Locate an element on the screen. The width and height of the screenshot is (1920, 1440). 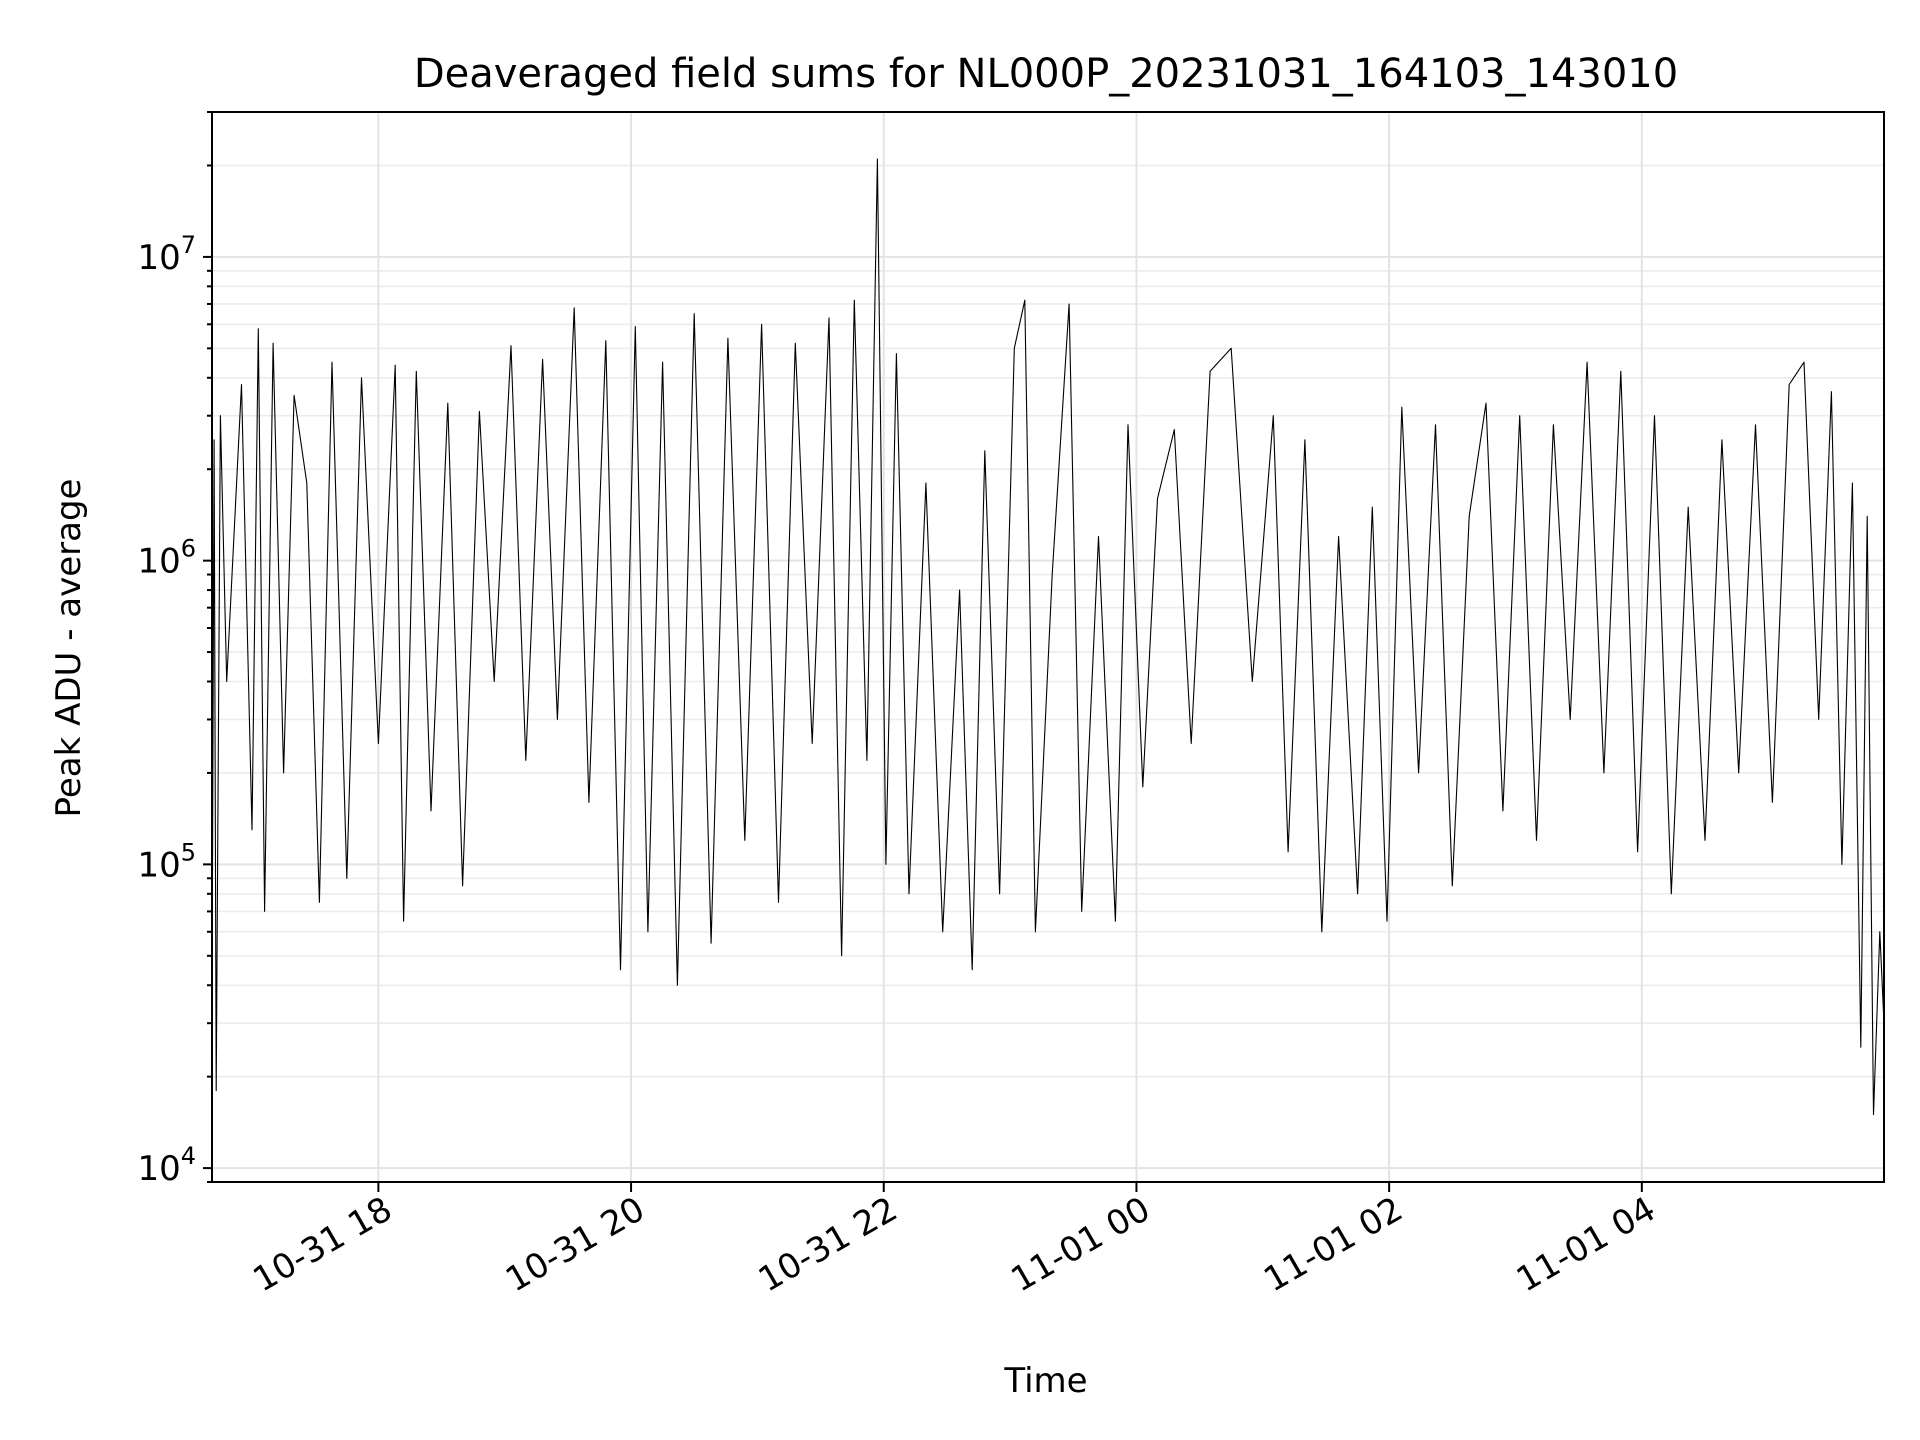
y-tick-exponent: 7 is located at coordinates (188, 245).